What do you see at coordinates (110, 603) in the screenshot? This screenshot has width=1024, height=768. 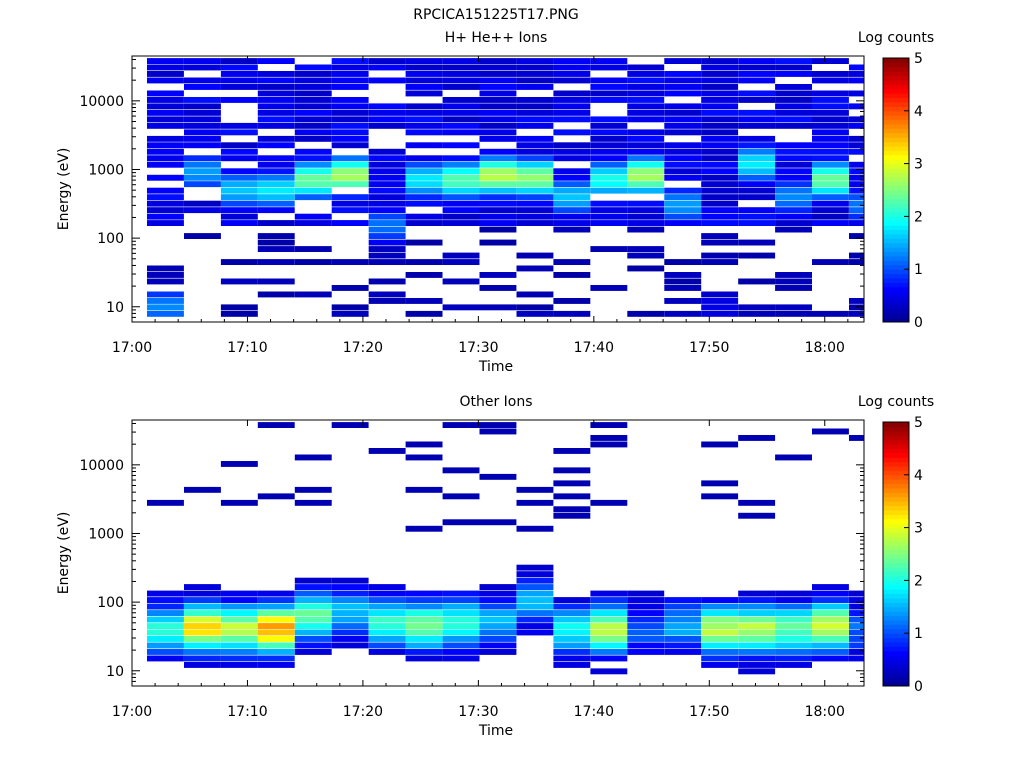 I see `y-tick-label: 100` at bounding box center [110, 603].